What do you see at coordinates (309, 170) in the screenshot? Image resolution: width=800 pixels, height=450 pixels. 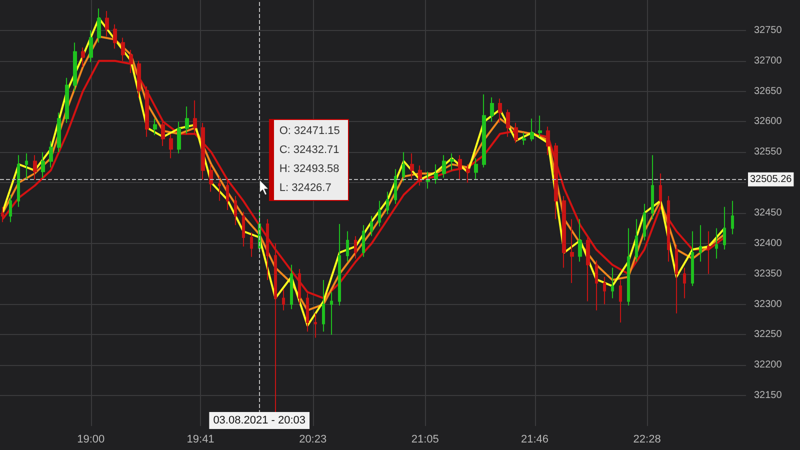 I see `annotation: H: 32493.58` at bounding box center [309, 170].